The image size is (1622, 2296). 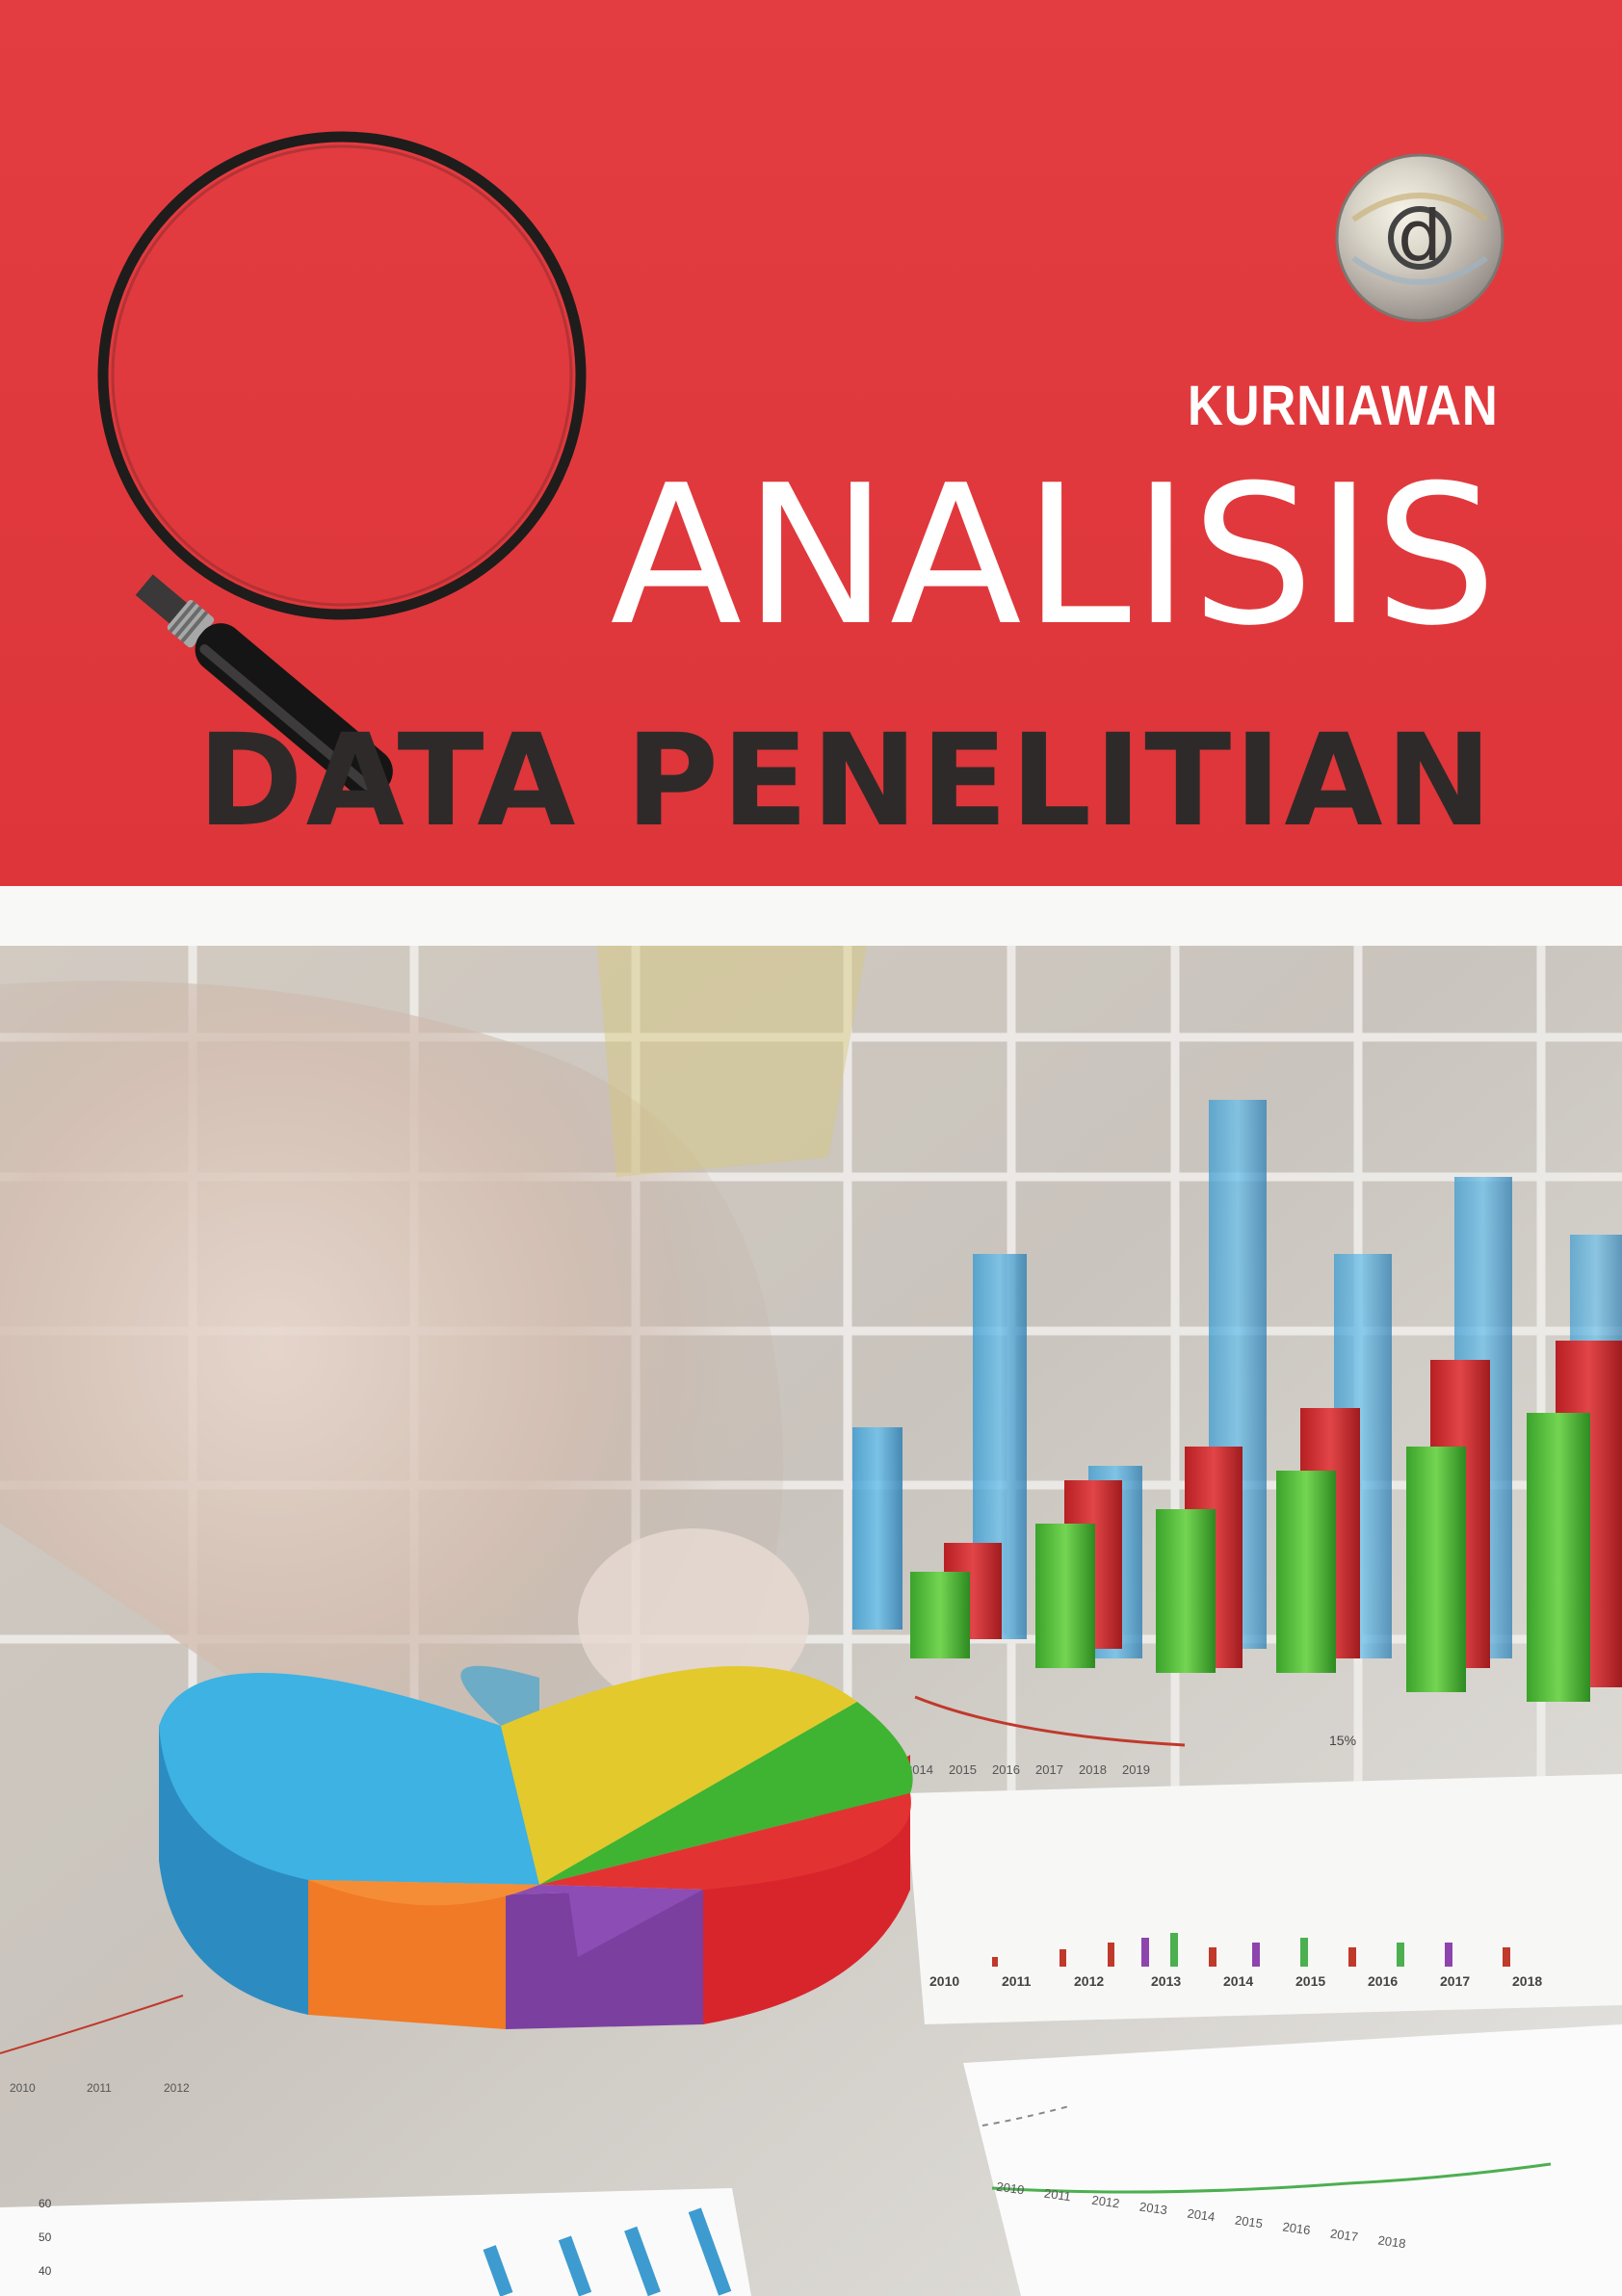 What do you see at coordinates (846, 781) in the screenshot?
I see `title-subtitle: DATA PENELITIAN` at bounding box center [846, 781].